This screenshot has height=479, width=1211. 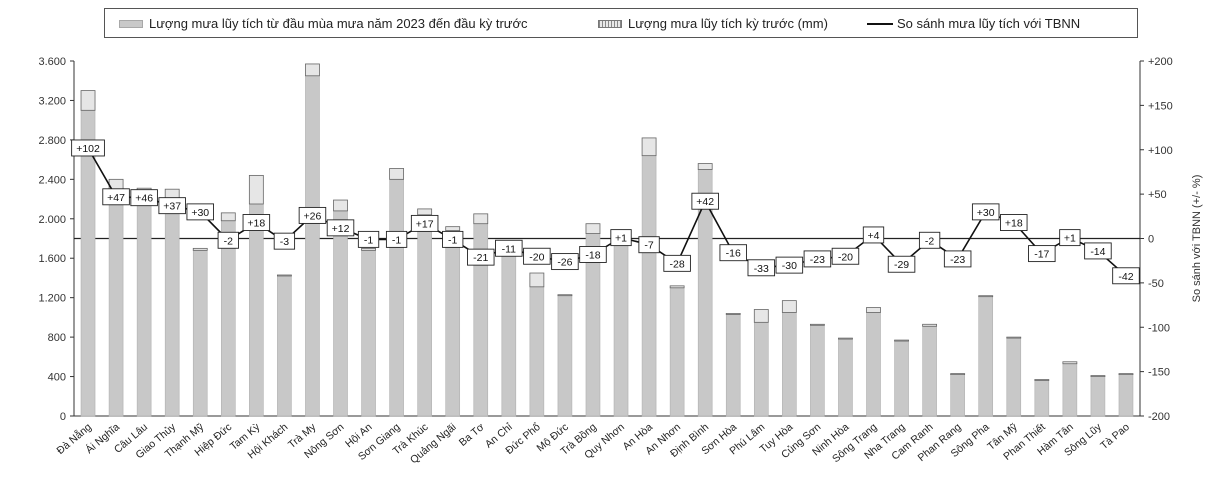 I want to click on right-axis-tick-label: +200, so click(x=1160, y=62).